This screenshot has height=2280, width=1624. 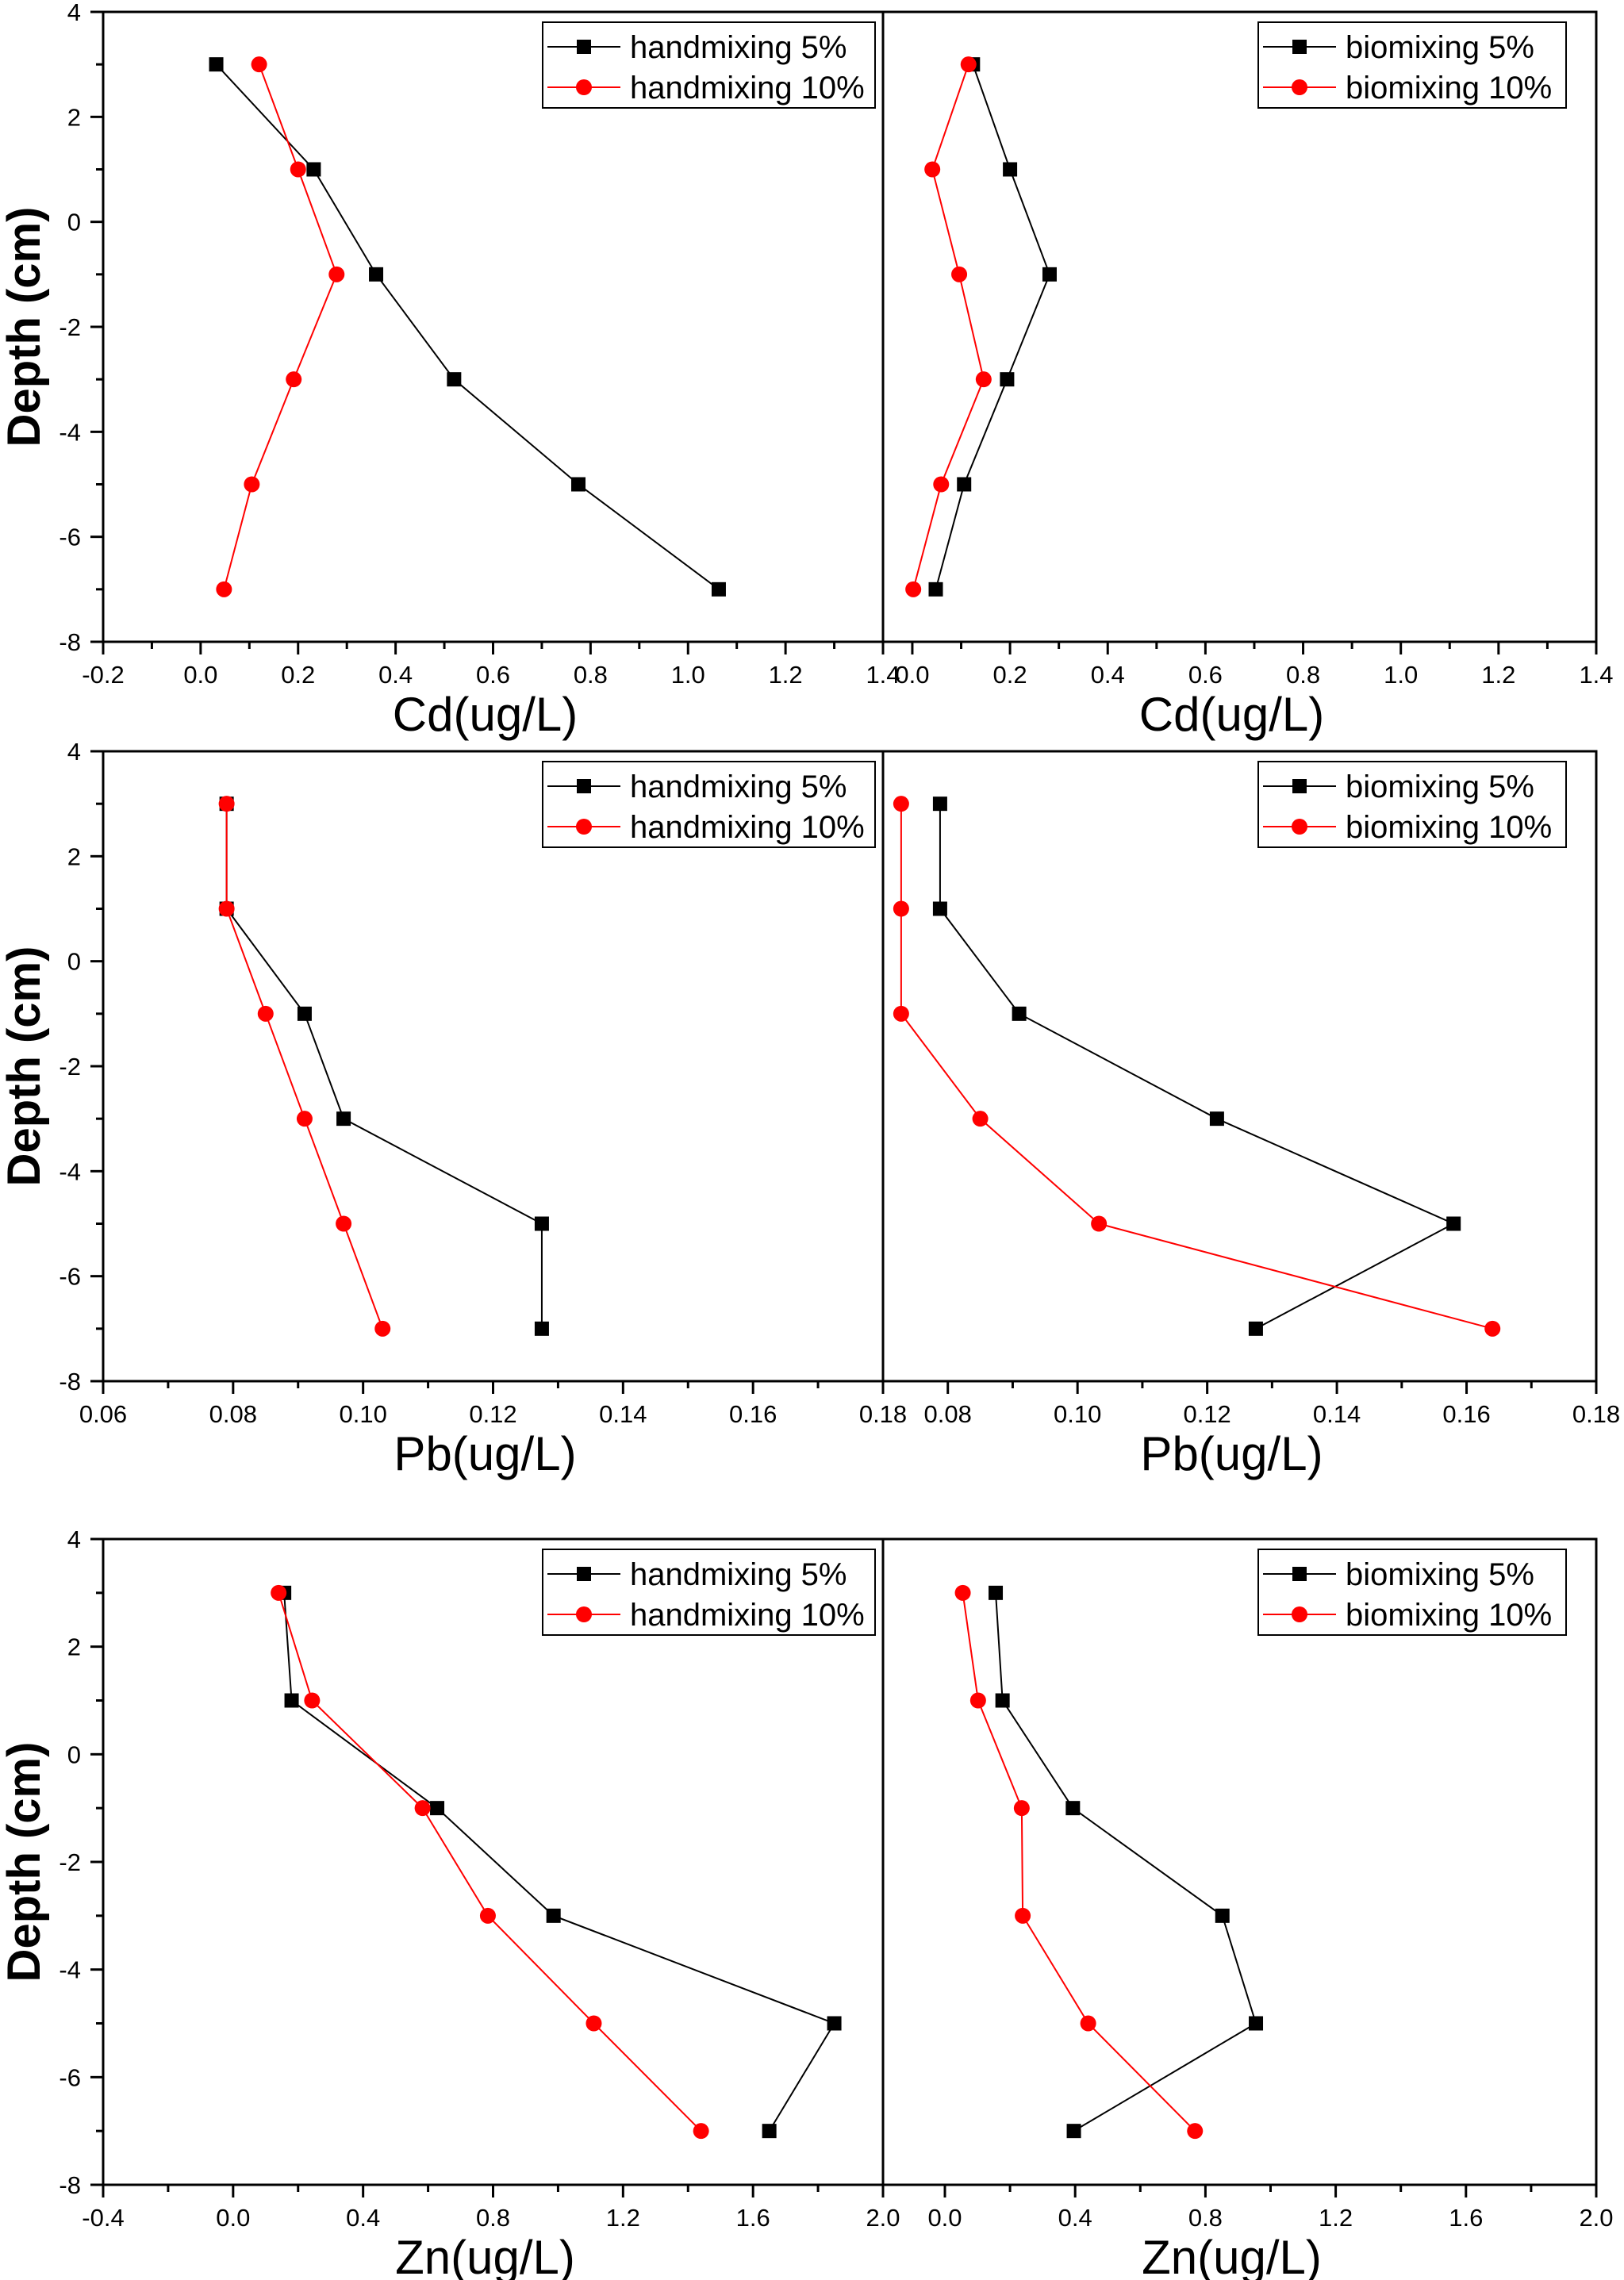 I want to click on x-tick-label: 0.6, so click(x=1205, y=675).